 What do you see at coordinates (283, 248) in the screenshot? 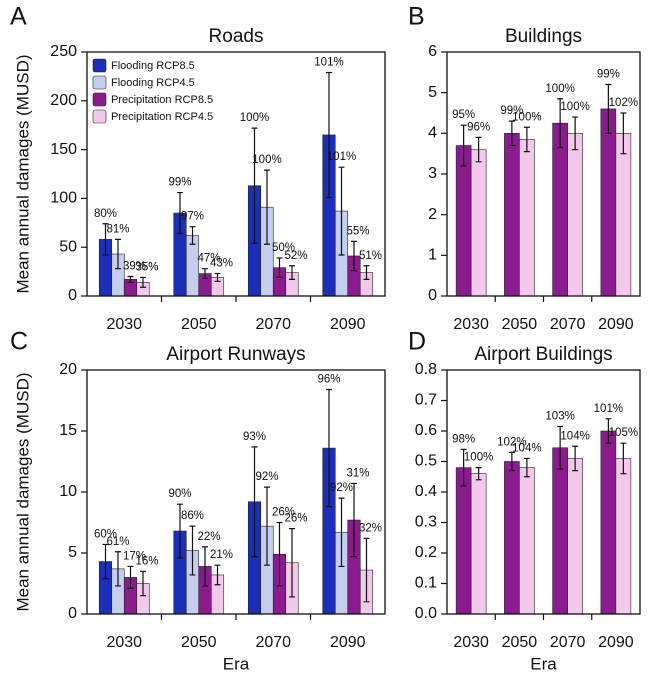
I see `bar-annotation: 50%` at bounding box center [283, 248].